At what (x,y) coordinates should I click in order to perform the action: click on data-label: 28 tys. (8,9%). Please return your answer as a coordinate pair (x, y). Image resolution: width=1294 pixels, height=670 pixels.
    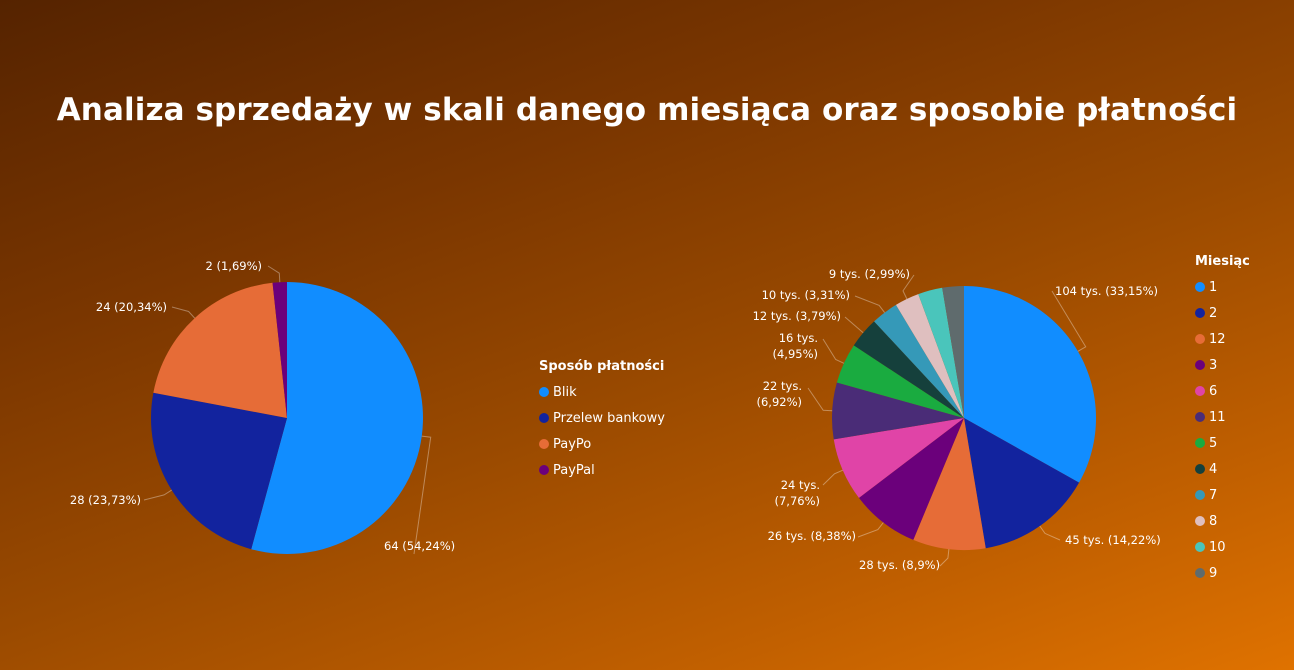
    Looking at the image, I should click on (899, 565).